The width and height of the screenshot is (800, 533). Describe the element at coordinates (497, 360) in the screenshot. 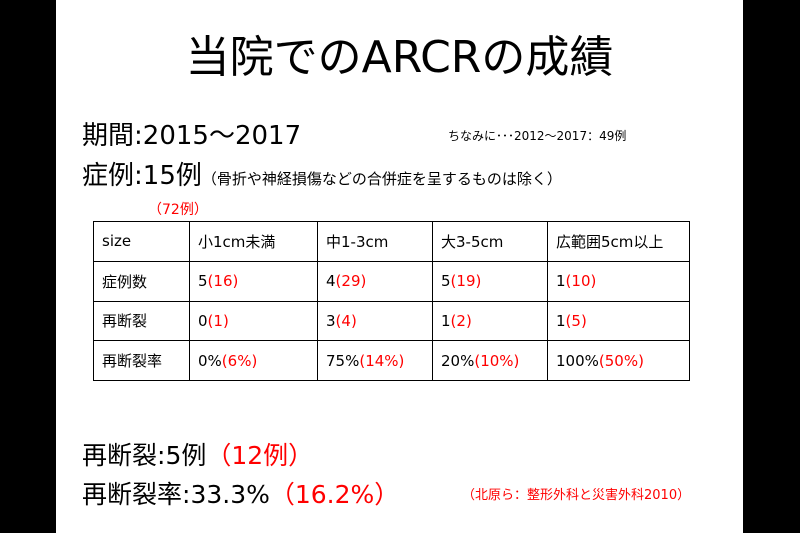

I see `cell-reference-value: (10%)` at that location.